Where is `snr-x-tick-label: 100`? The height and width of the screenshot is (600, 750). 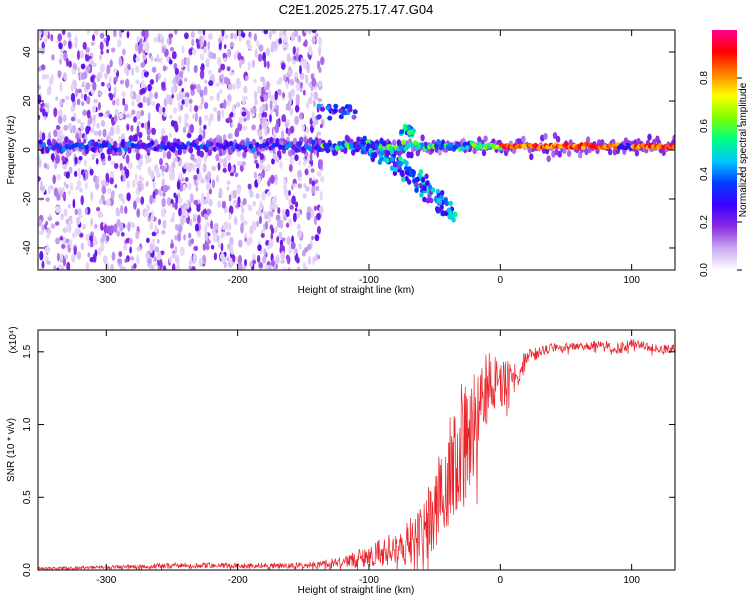 snr-x-tick-label: 100 is located at coordinates (631, 580).